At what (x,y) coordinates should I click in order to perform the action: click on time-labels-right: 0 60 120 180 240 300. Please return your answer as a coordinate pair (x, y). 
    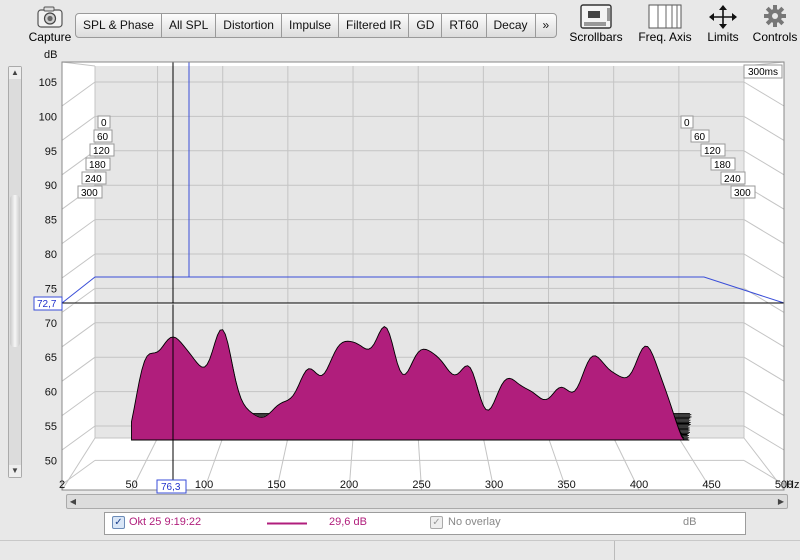
    Looking at the image, I should click on (718, 157).